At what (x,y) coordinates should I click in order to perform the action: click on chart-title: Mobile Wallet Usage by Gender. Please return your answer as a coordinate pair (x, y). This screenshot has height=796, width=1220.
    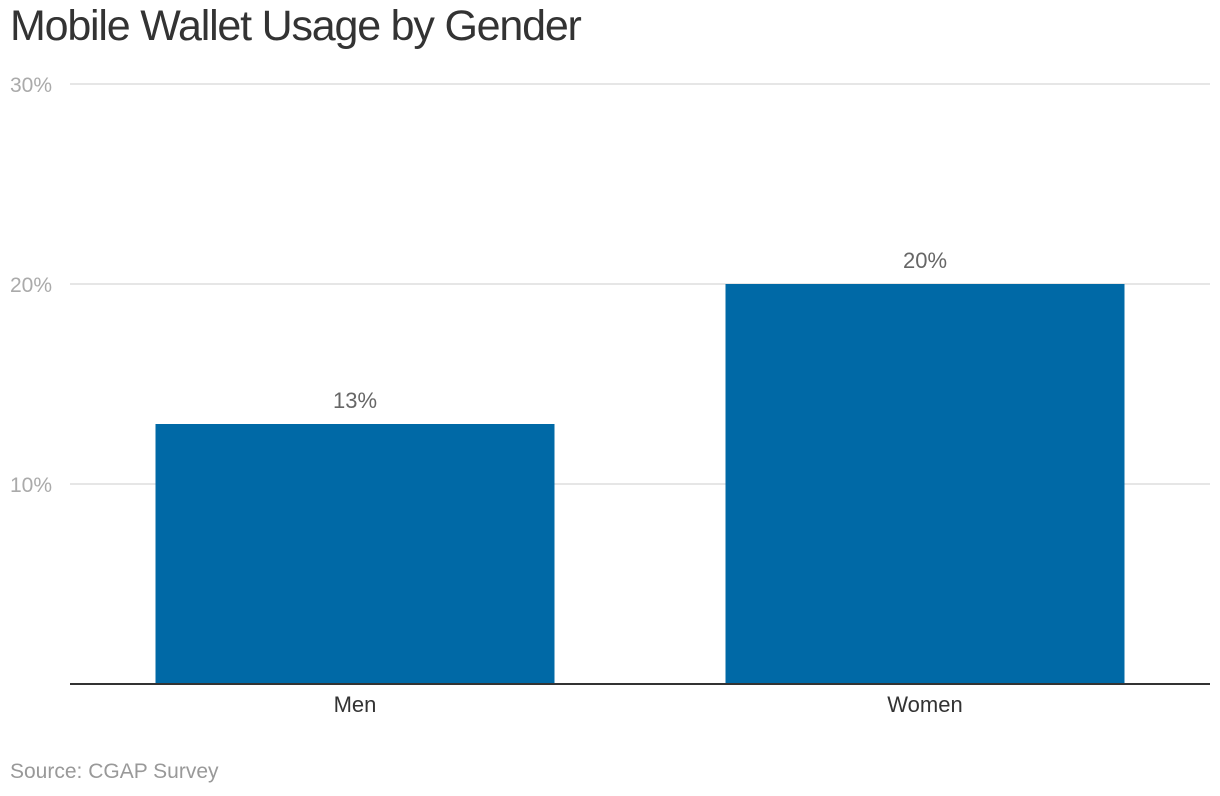
    Looking at the image, I should click on (296, 26).